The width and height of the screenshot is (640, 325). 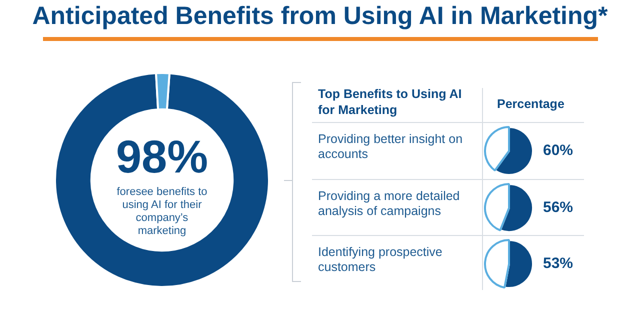 What do you see at coordinates (558, 207) in the screenshot?
I see `data-label: 56%` at bounding box center [558, 207].